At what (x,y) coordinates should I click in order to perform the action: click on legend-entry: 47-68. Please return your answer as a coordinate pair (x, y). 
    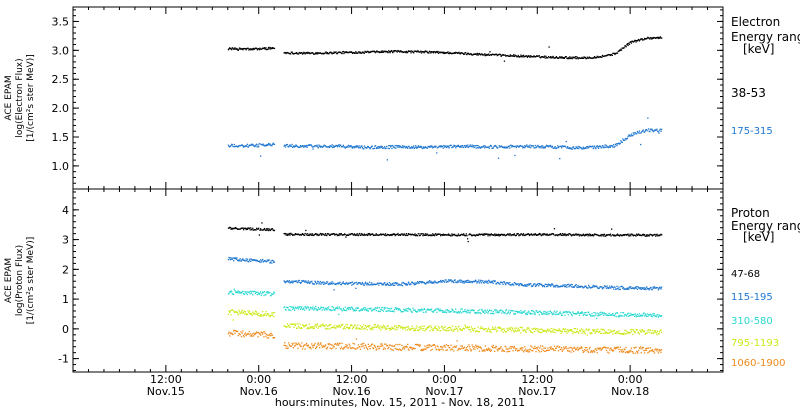
    Looking at the image, I should click on (745, 274).